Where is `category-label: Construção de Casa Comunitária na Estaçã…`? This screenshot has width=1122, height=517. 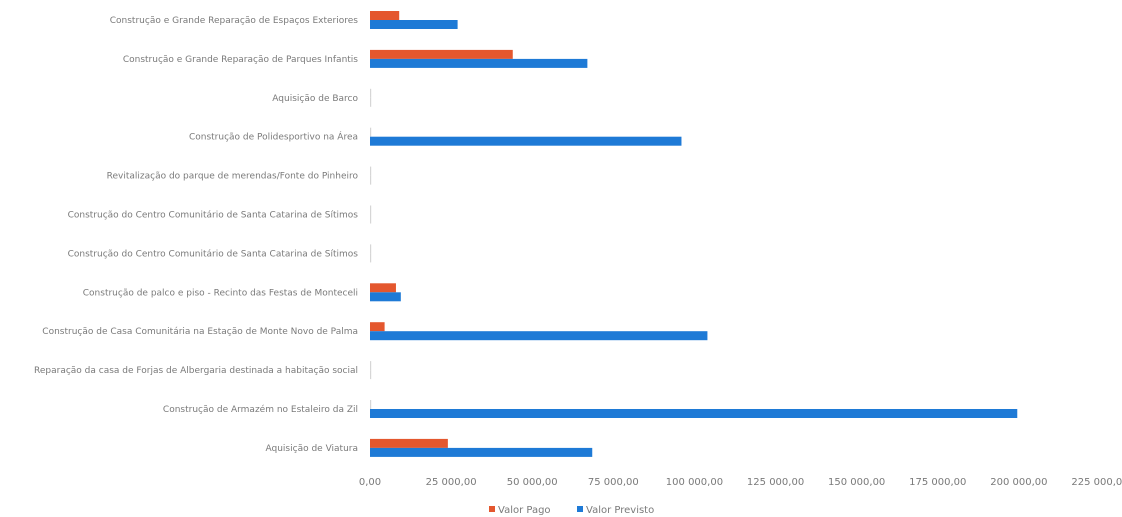
category-label: Construção de Casa Comunitária na Estaçã… is located at coordinates (200, 332).